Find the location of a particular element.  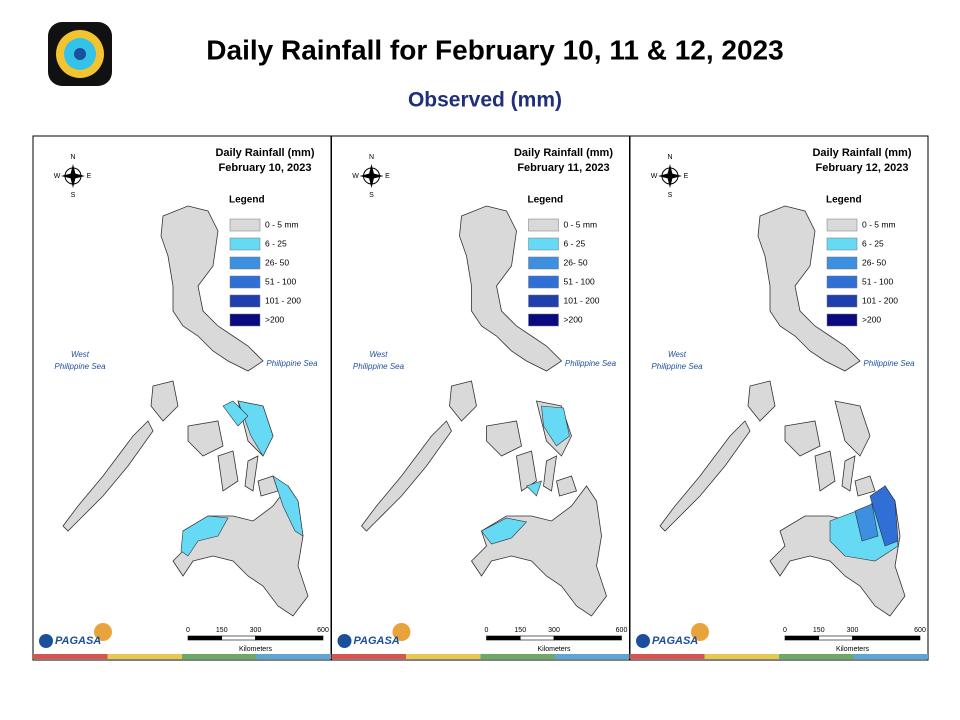

page-subtitle: Observed (mm) is located at coordinates (485, 100).